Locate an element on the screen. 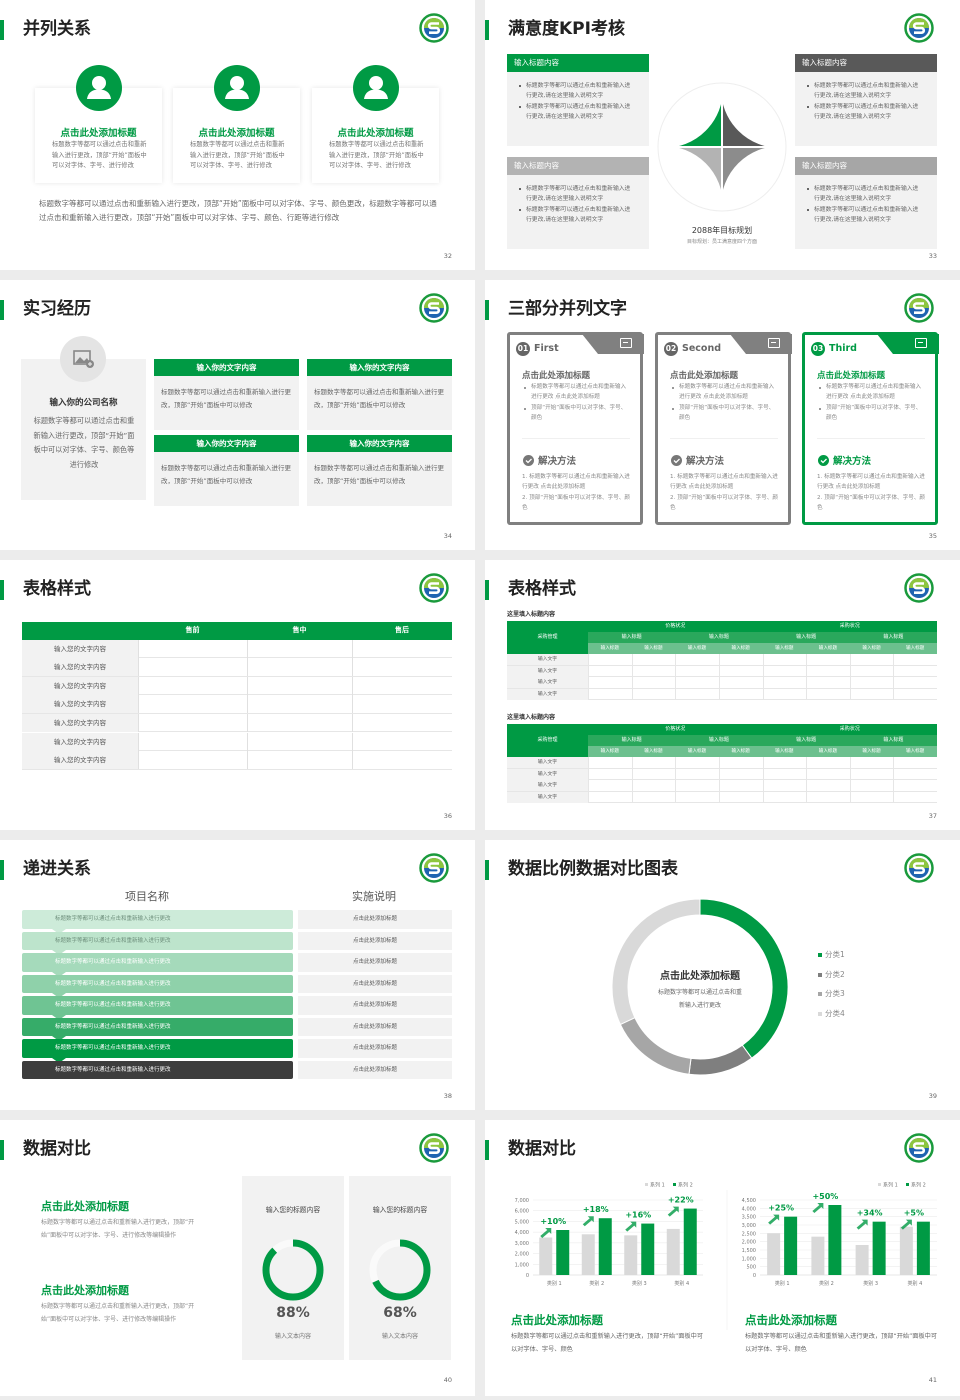 The image size is (960, 1400). row-label-cell: 输入文字 is located at coordinates (547, 785).